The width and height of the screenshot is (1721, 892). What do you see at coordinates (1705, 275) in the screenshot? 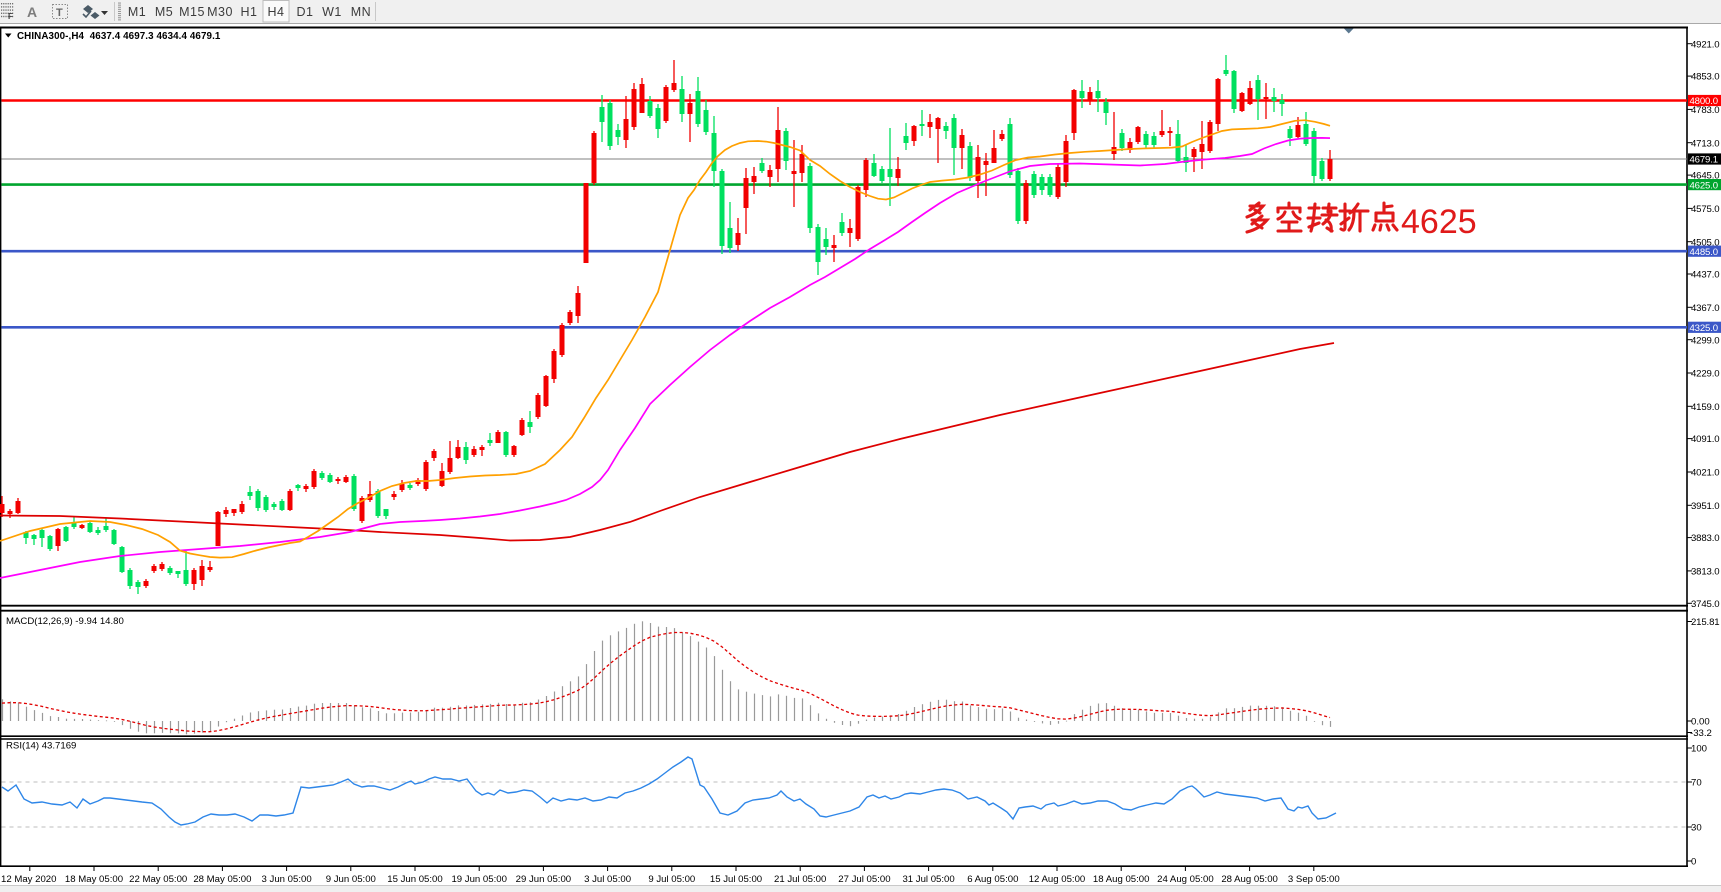
I see `svg-text: 4437.0` at bounding box center [1705, 275].